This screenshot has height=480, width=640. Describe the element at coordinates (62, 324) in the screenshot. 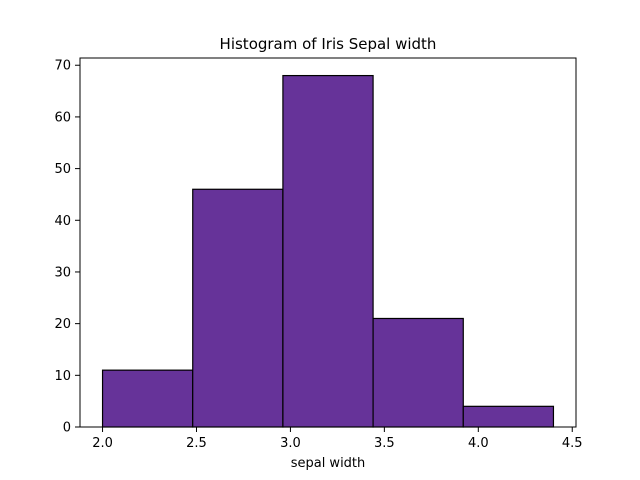

I see `y-tick-label: 20` at that location.